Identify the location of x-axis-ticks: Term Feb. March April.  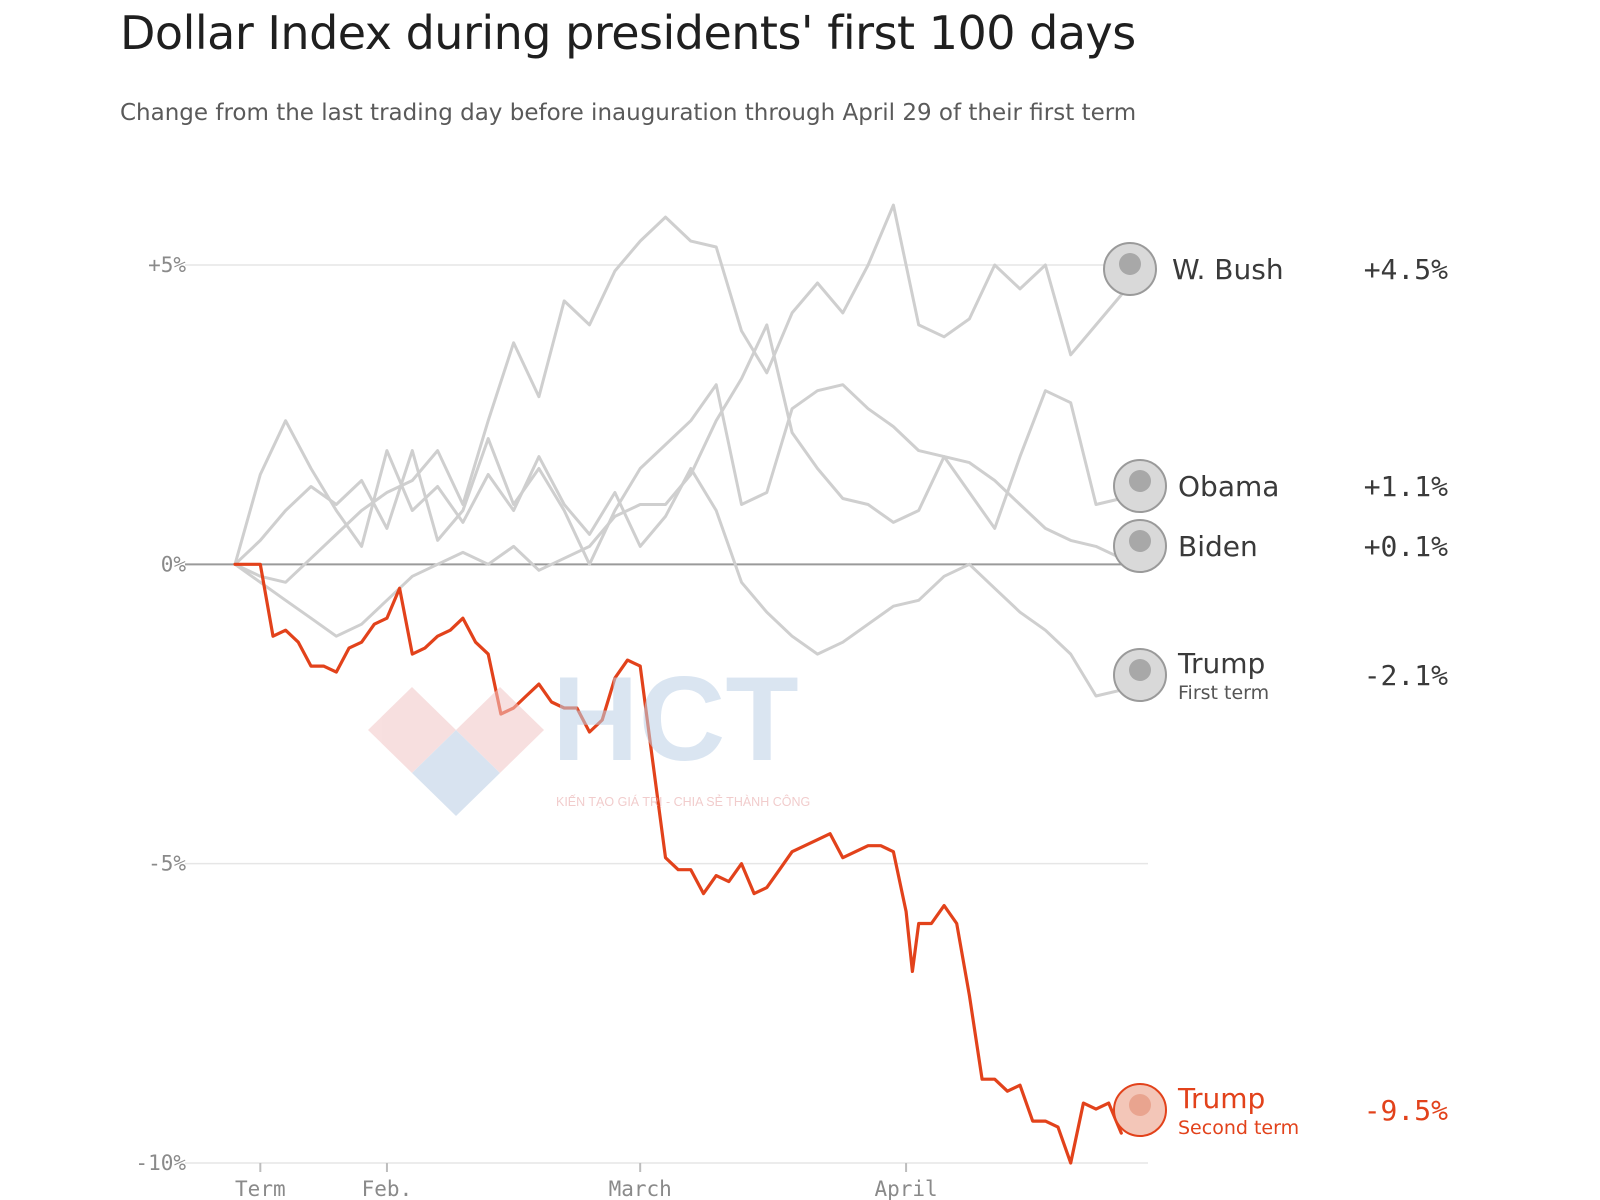
(586, 1181).